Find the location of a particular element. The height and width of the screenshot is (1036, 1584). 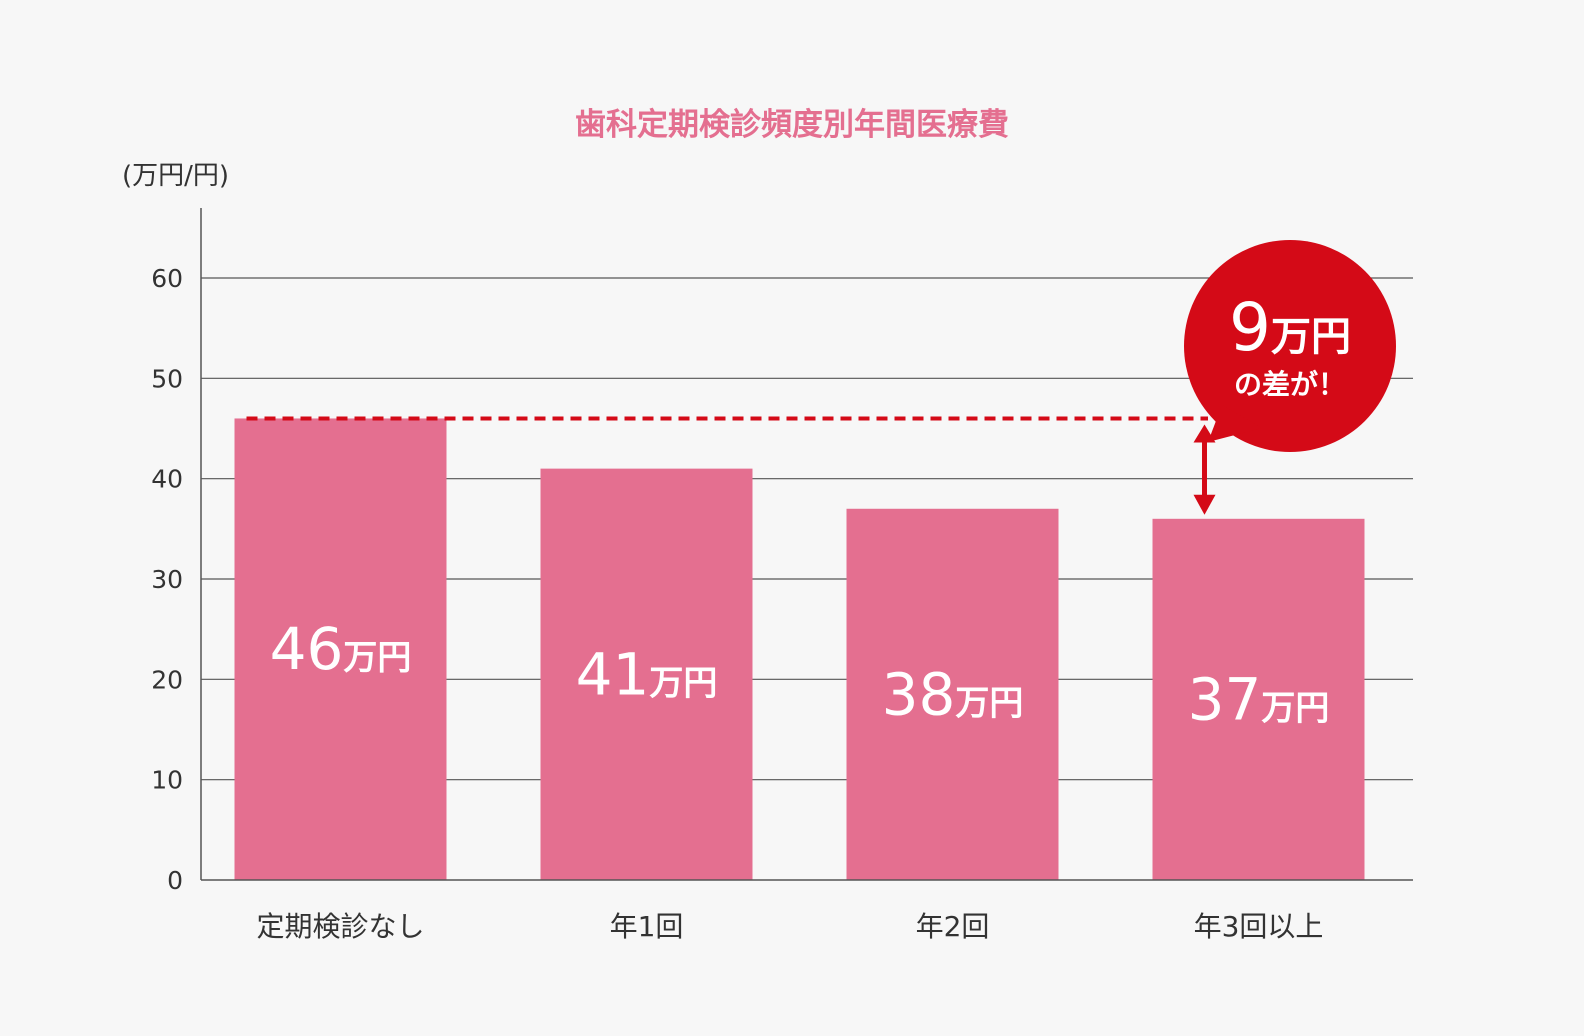

x-tick-label: 定期検診なし is located at coordinates (340, 926).